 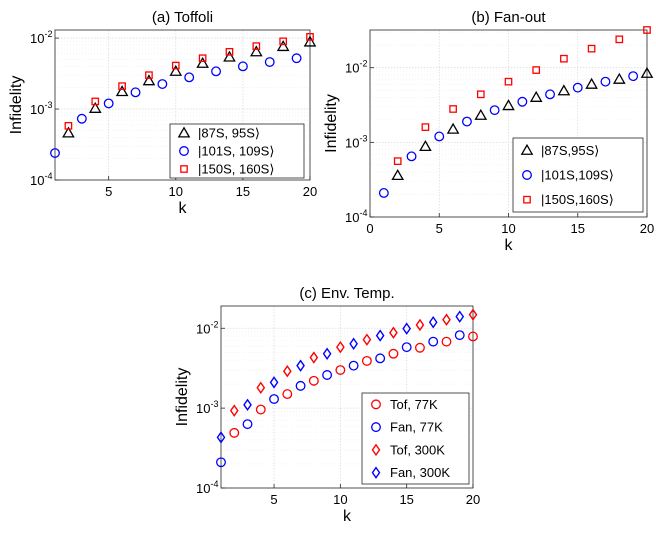 What do you see at coordinates (415, 438) in the screenshot?
I see `legend: Tof, 77K Fan, 77K Tof, 300K Fan, 300K` at bounding box center [415, 438].